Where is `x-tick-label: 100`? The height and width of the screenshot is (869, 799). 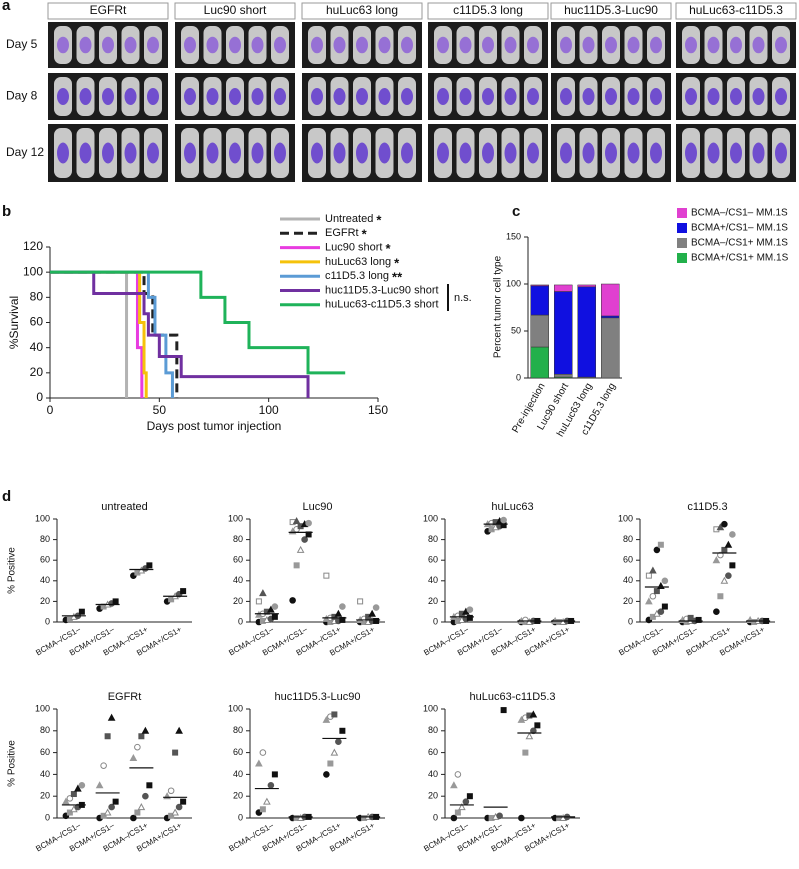
x-tick-label: 100 is located at coordinates (269, 410).